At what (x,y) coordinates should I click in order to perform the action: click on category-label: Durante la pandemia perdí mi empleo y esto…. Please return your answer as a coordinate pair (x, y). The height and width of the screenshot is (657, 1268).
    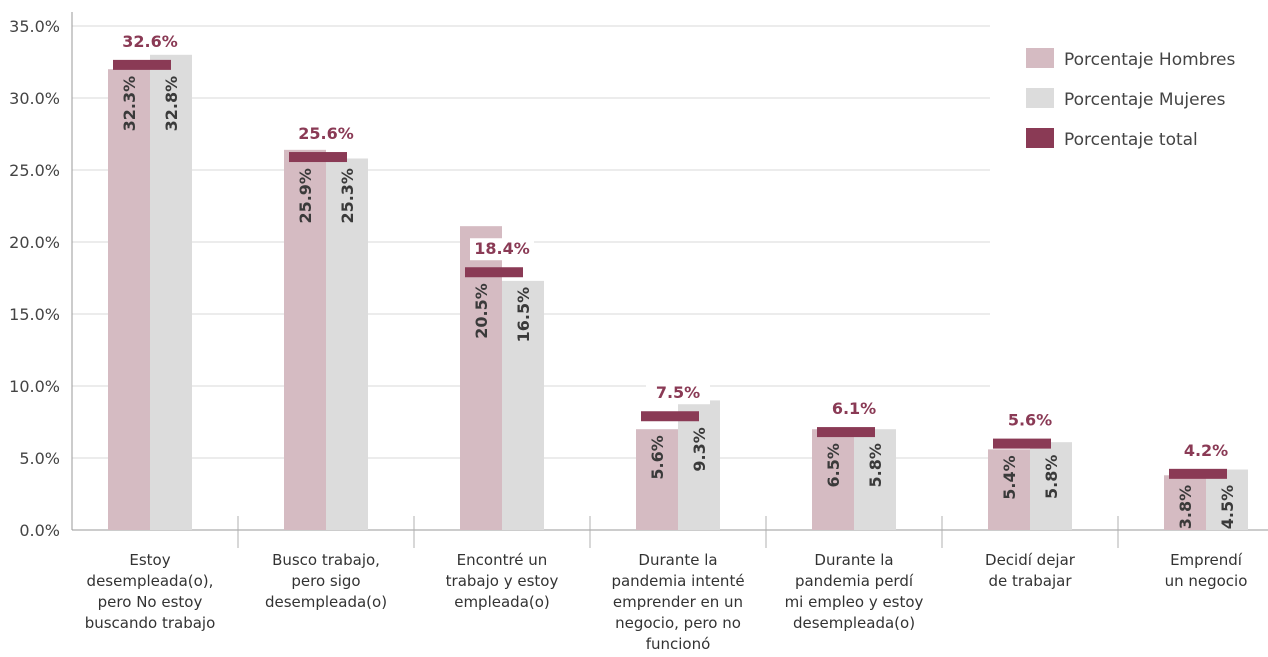
    Looking at the image, I should click on (854, 591).